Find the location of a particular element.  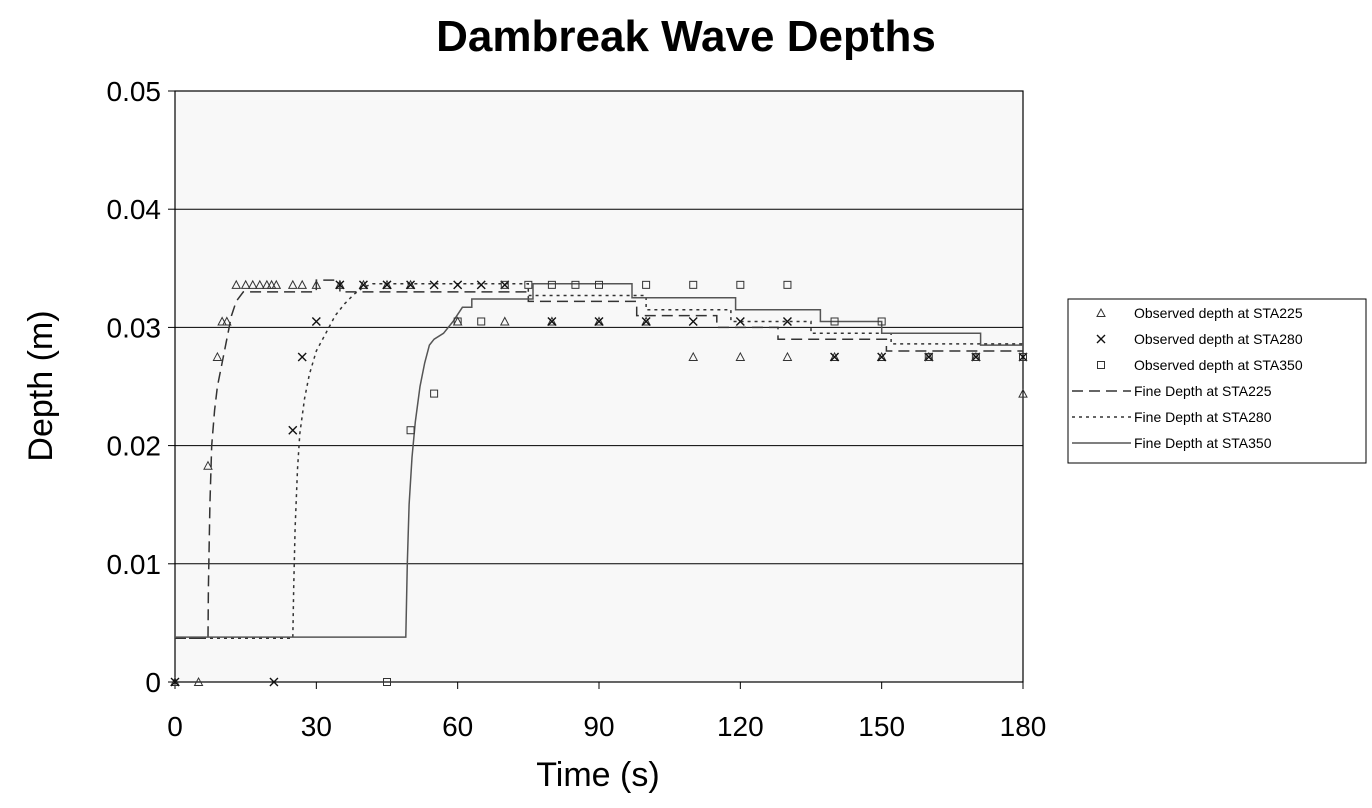

legend-label: Observed depth at STA280 is located at coordinates (1218, 339).